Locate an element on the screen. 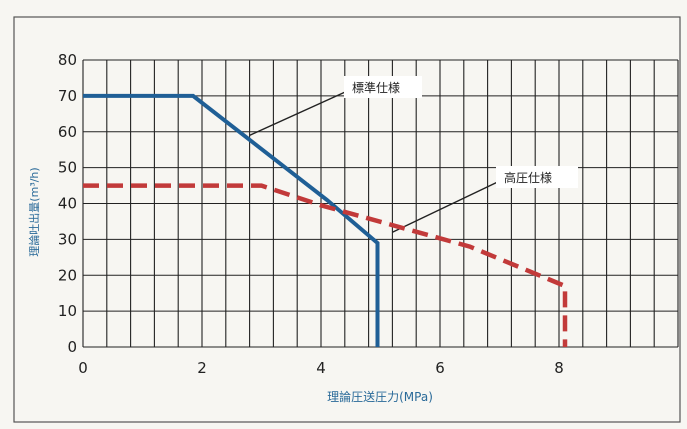 This screenshot has height=429, width=687. y-tick-label: 10 is located at coordinates (67, 311).